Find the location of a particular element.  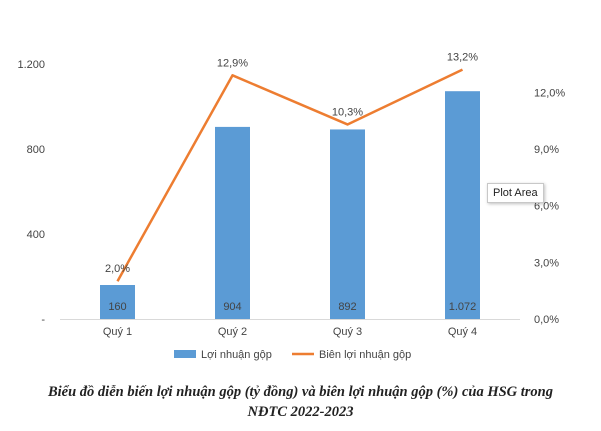

bar-data-label: 904 is located at coordinates (232, 307).